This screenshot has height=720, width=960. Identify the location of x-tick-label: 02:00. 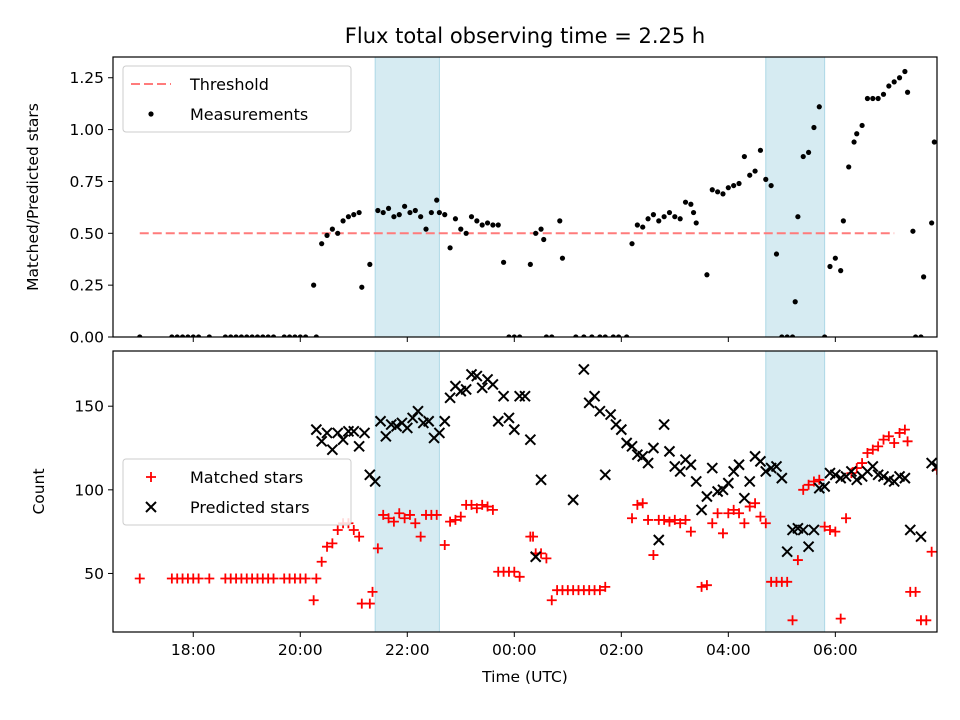
(621, 650).